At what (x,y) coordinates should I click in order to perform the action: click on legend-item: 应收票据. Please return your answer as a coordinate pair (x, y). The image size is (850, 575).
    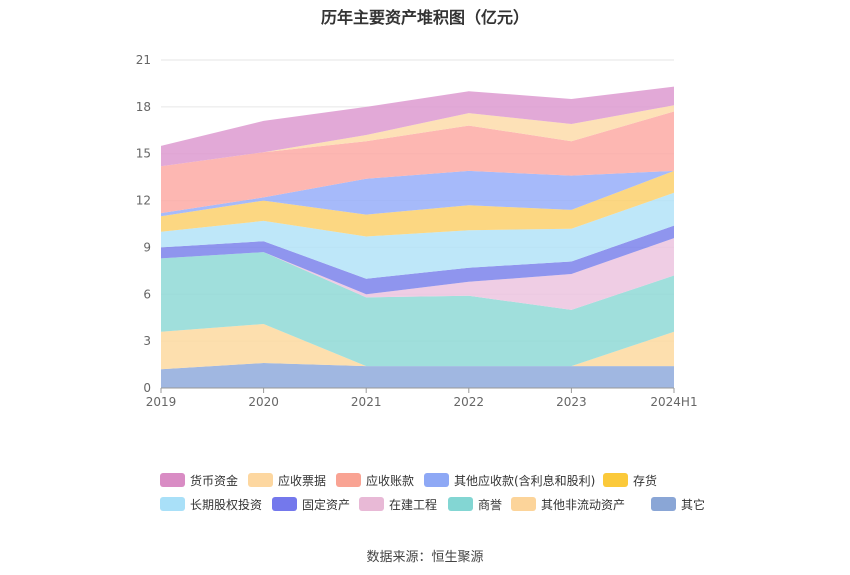
    Looking at the image, I should click on (287, 480).